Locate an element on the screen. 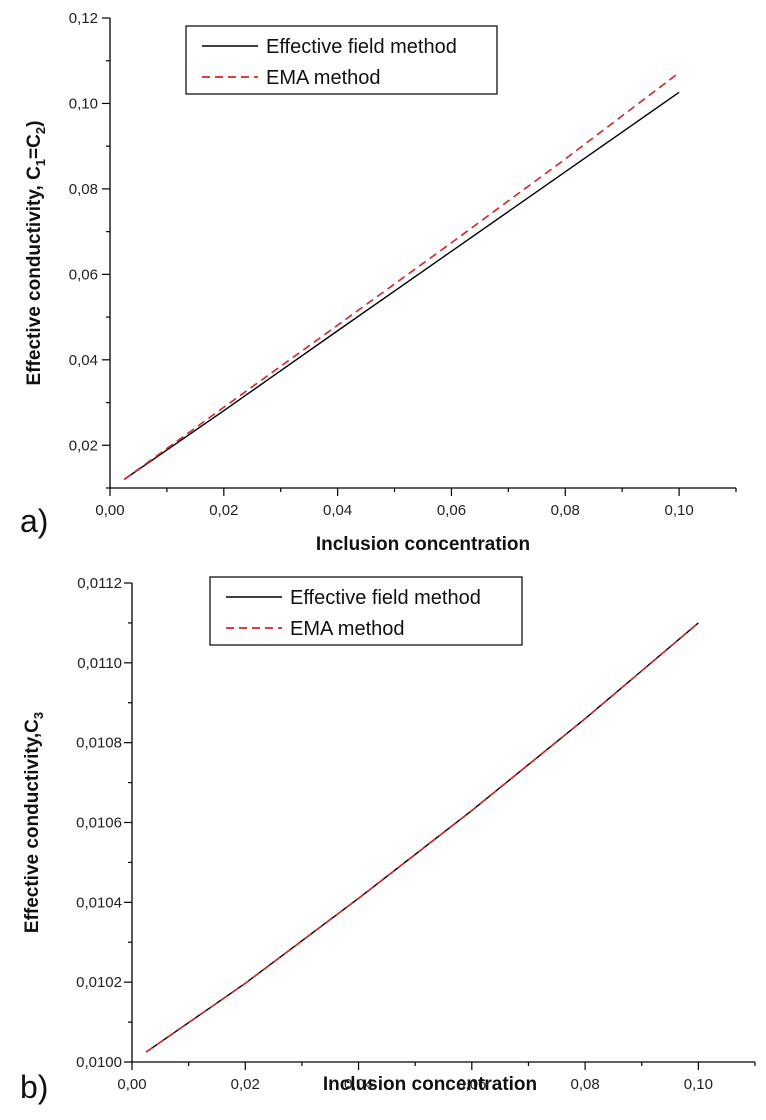 This screenshot has height=1120, width=766. y-axis-title-part: ) is located at coordinates (34, 124).